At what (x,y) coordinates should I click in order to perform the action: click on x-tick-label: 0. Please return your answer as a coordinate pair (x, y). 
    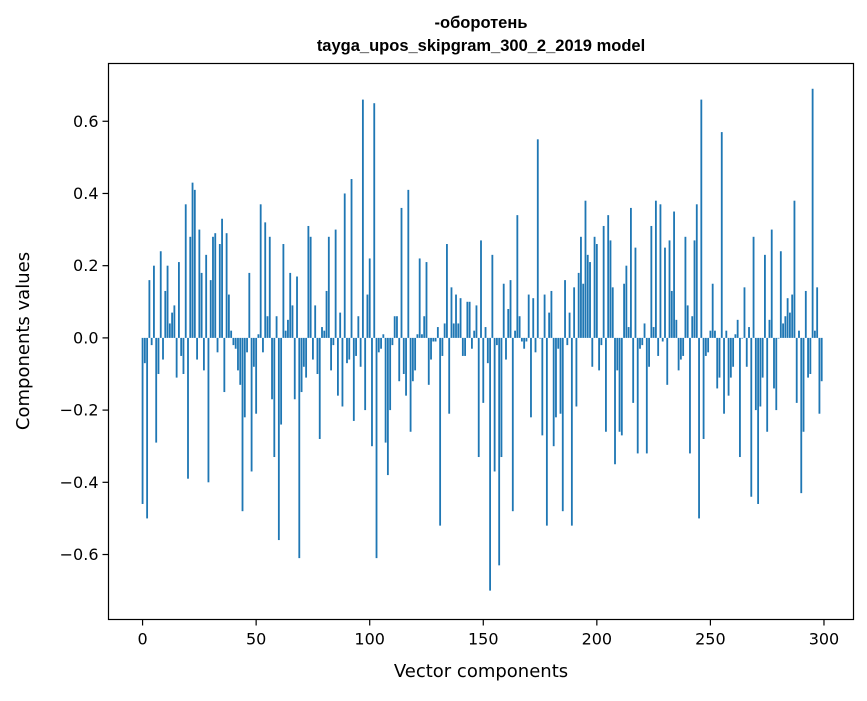
    Looking at the image, I should click on (142, 639).